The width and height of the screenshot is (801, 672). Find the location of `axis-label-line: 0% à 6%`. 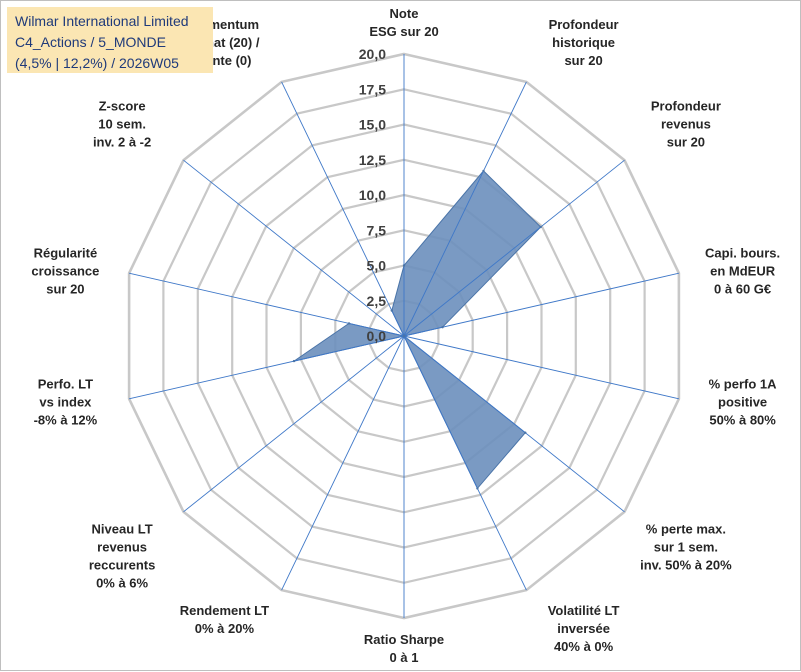

axis-label-line: 0% à 6% is located at coordinates (122, 582).